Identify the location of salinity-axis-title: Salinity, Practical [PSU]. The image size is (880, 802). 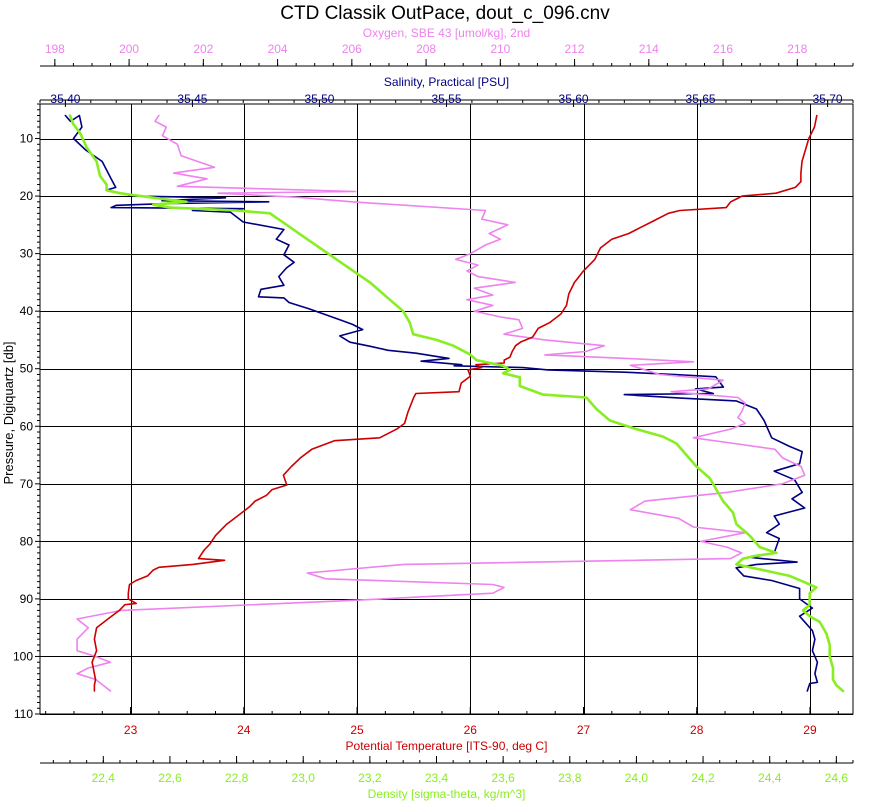
(446, 82).